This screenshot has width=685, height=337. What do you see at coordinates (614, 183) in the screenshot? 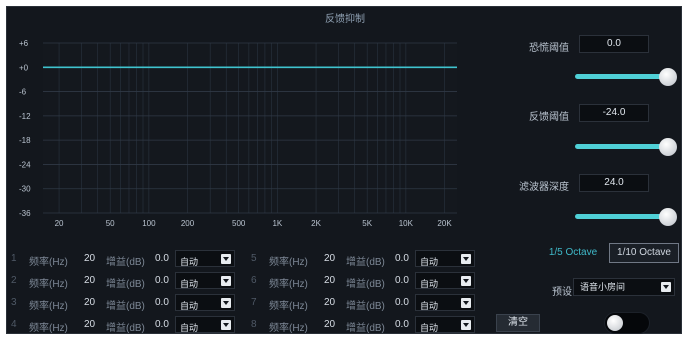
I see `filter-depth-input: 24.0` at bounding box center [614, 183].